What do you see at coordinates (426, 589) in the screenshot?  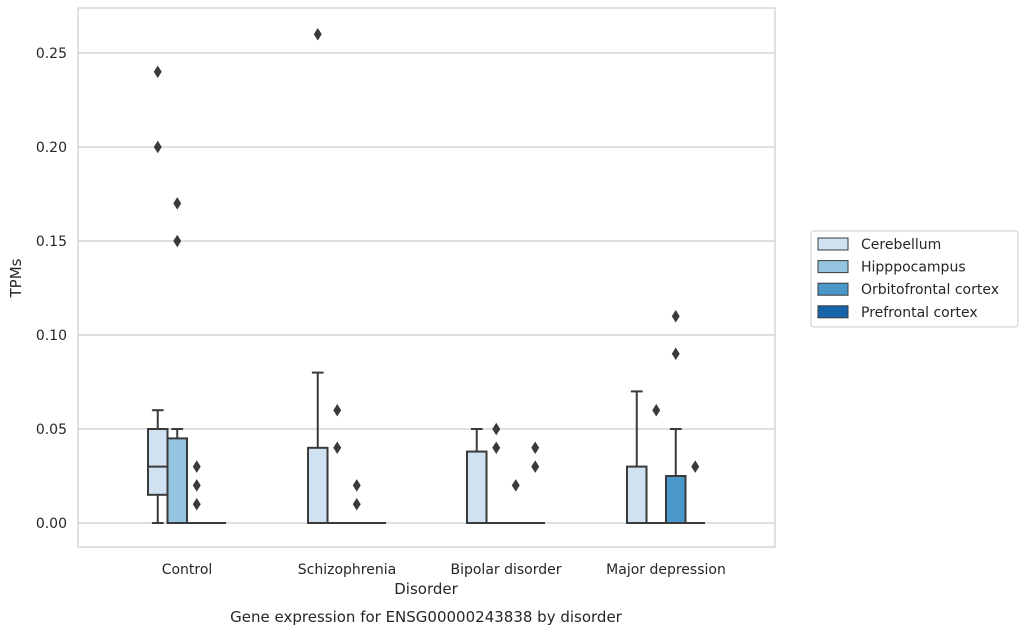 I see `x-axis-title: Disorder` at bounding box center [426, 589].